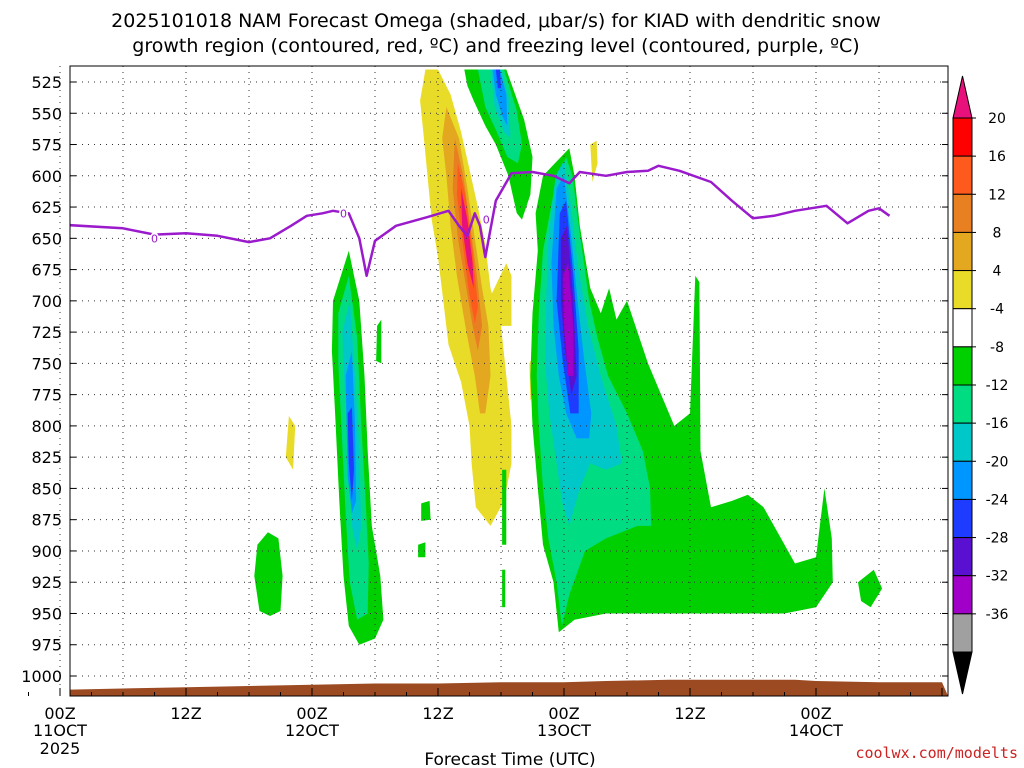 Image resolution: width=1024 pixels, height=768 pixels. Describe the element at coordinates (437, 713) in the screenshot. I see `x-tick-label-36: 12Z` at that location.